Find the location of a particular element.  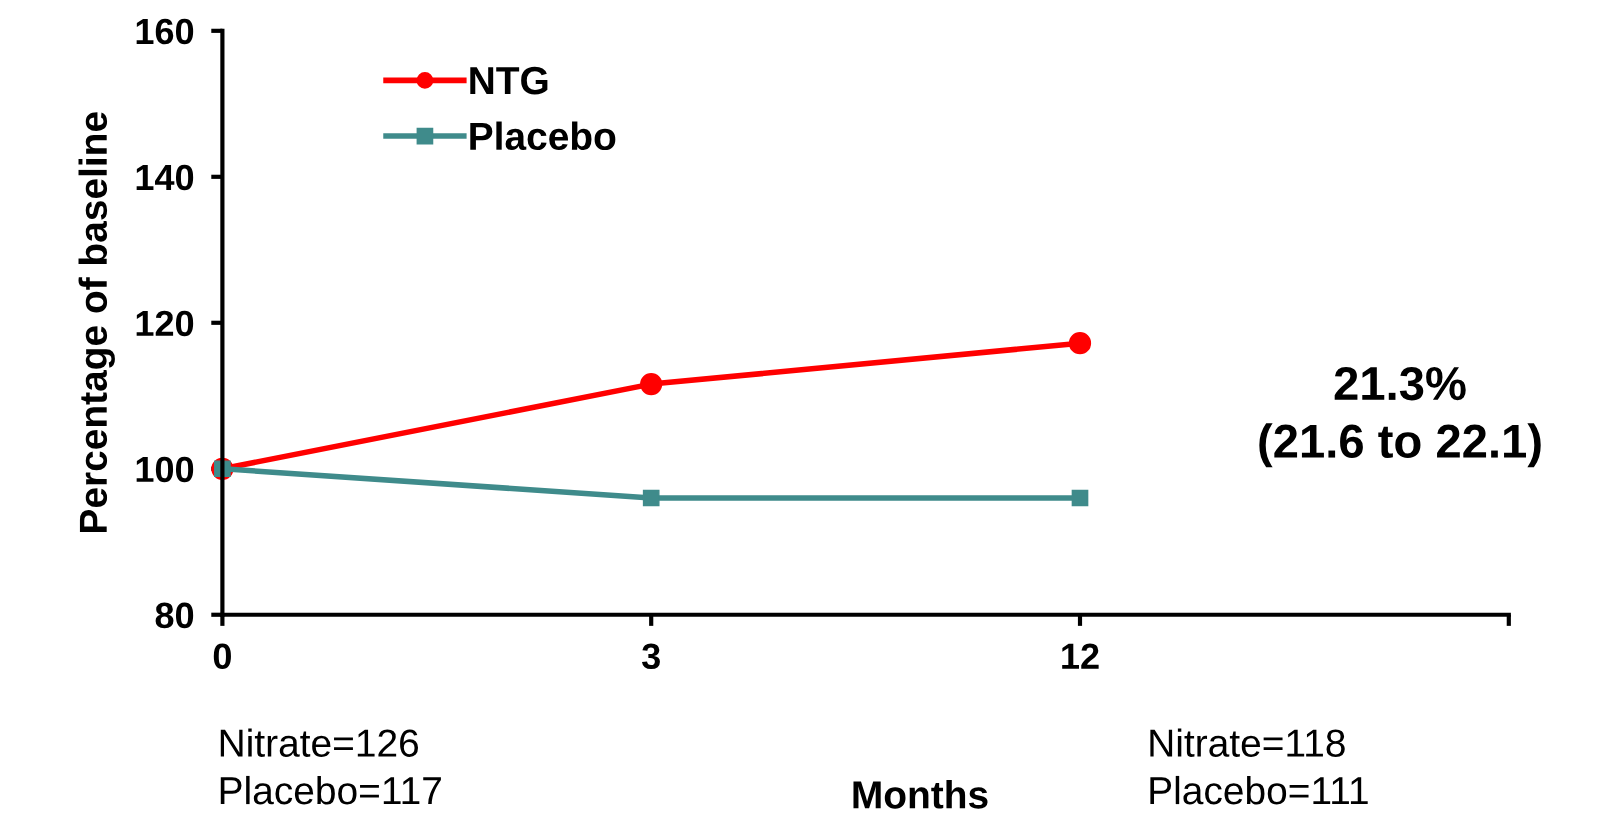

y-tick-label: 140 is located at coordinates (165, 177).